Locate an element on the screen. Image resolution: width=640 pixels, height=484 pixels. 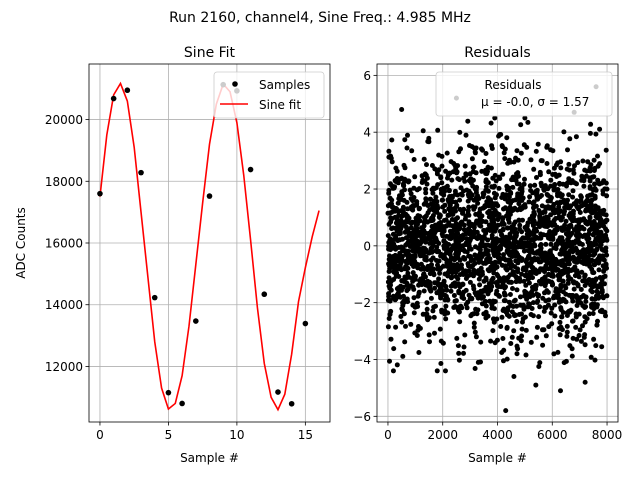
x-tick-label: 0 is located at coordinates (100, 435).